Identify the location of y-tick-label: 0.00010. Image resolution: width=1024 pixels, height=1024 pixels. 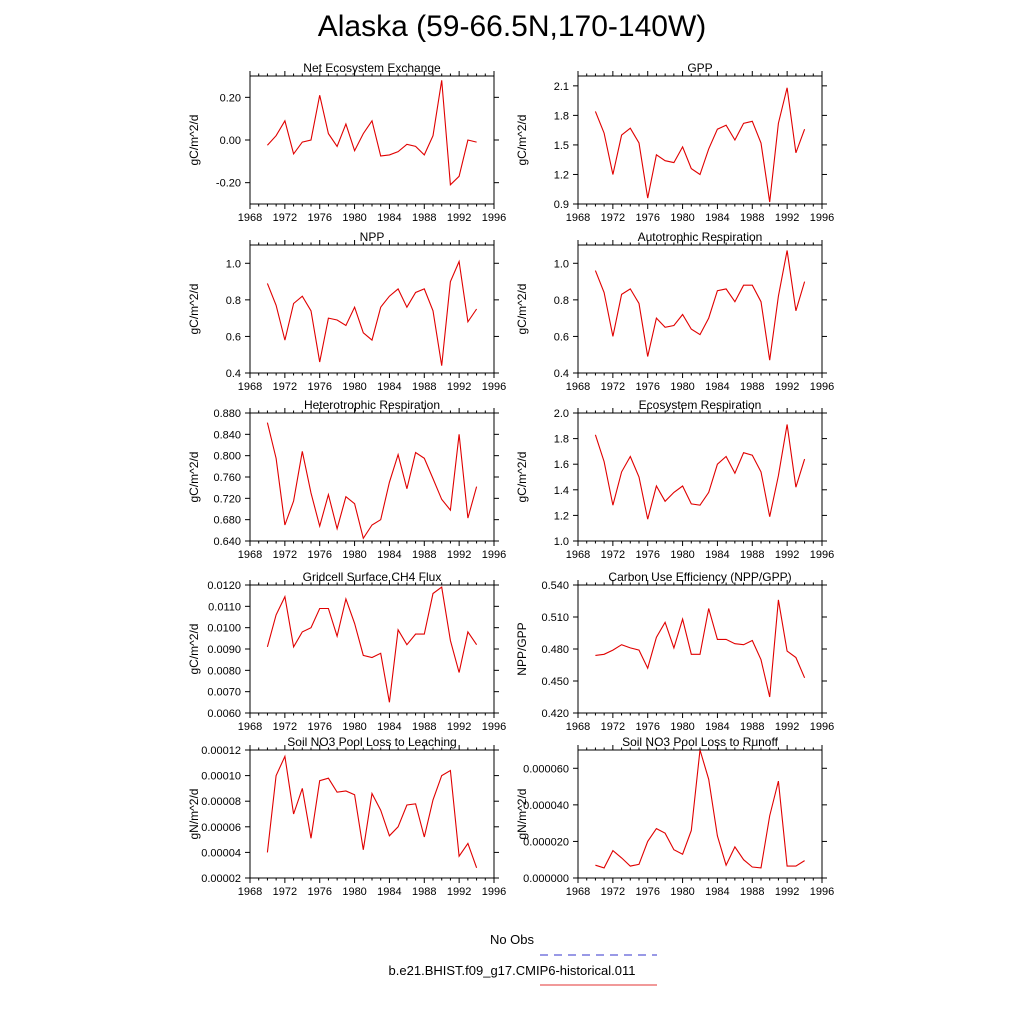
(221, 777).